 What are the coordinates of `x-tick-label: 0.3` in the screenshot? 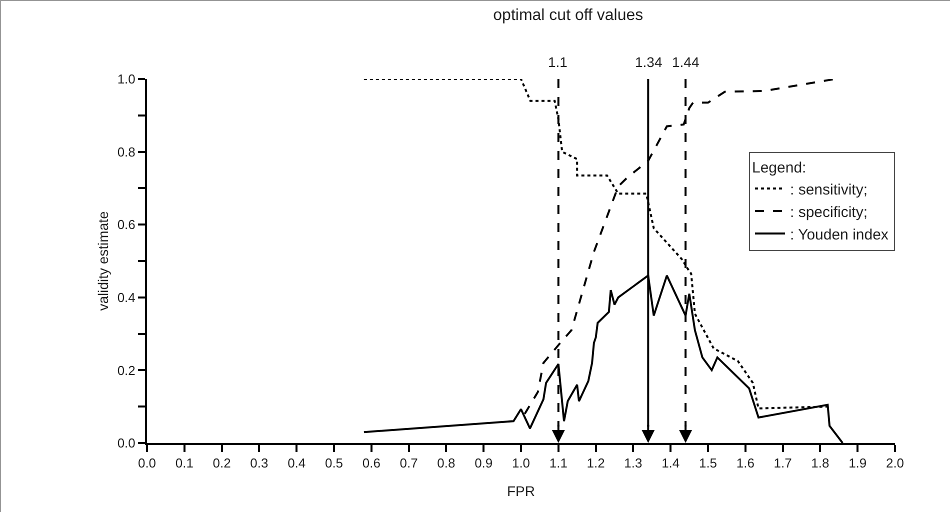 It's located at (259, 463).